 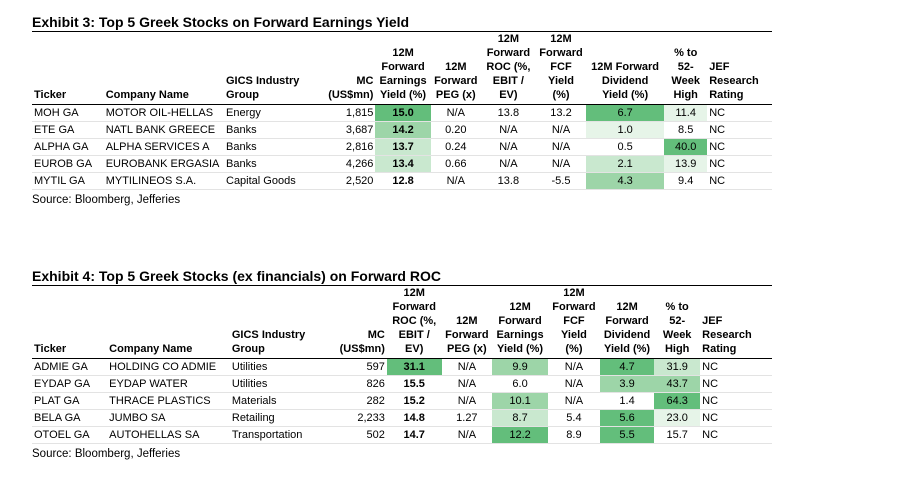 What do you see at coordinates (455, 147) in the screenshot?
I see `table-cell: 0.24` at bounding box center [455, 147].